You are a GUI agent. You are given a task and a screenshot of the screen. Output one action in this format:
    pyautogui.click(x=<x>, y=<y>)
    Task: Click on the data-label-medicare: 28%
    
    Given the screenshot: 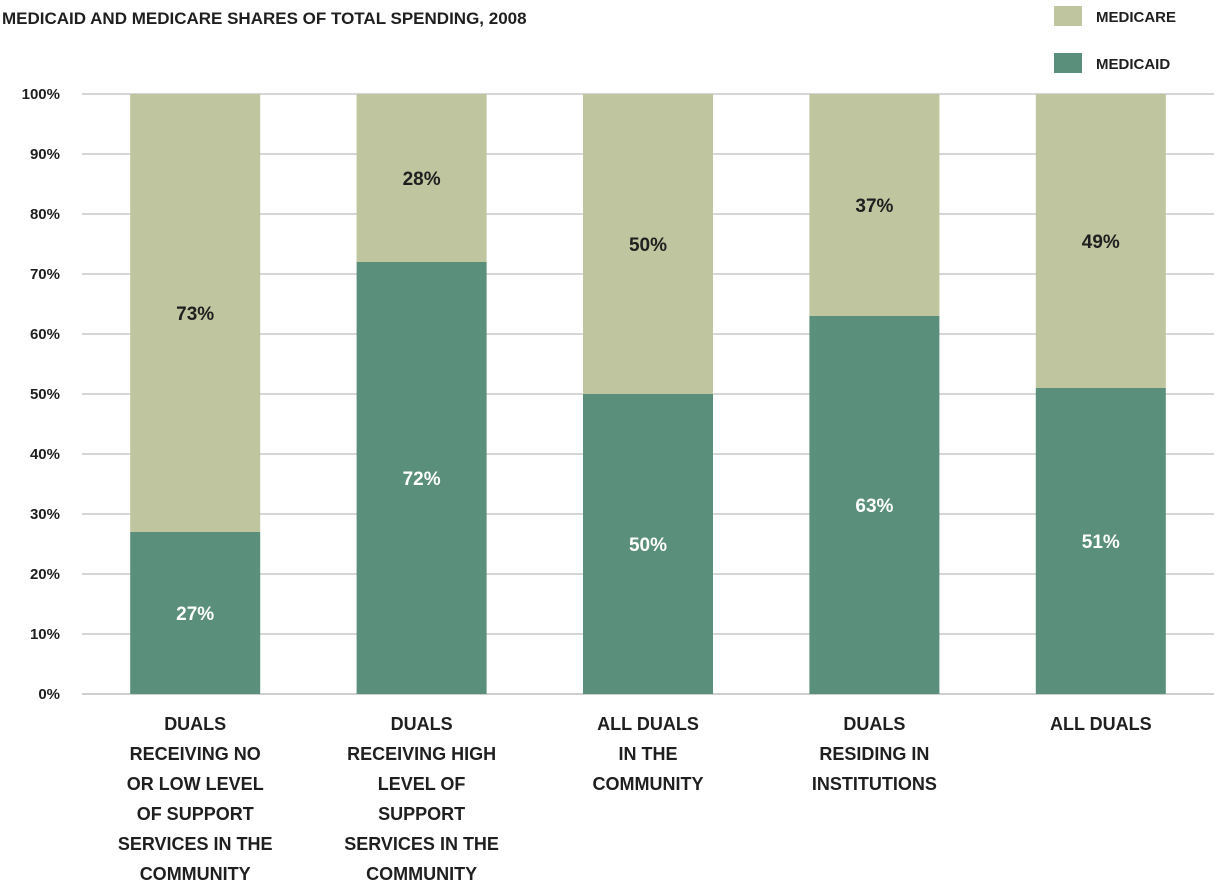 What is the action you would take?
    pyautogui.click(x=422, y=179)
    